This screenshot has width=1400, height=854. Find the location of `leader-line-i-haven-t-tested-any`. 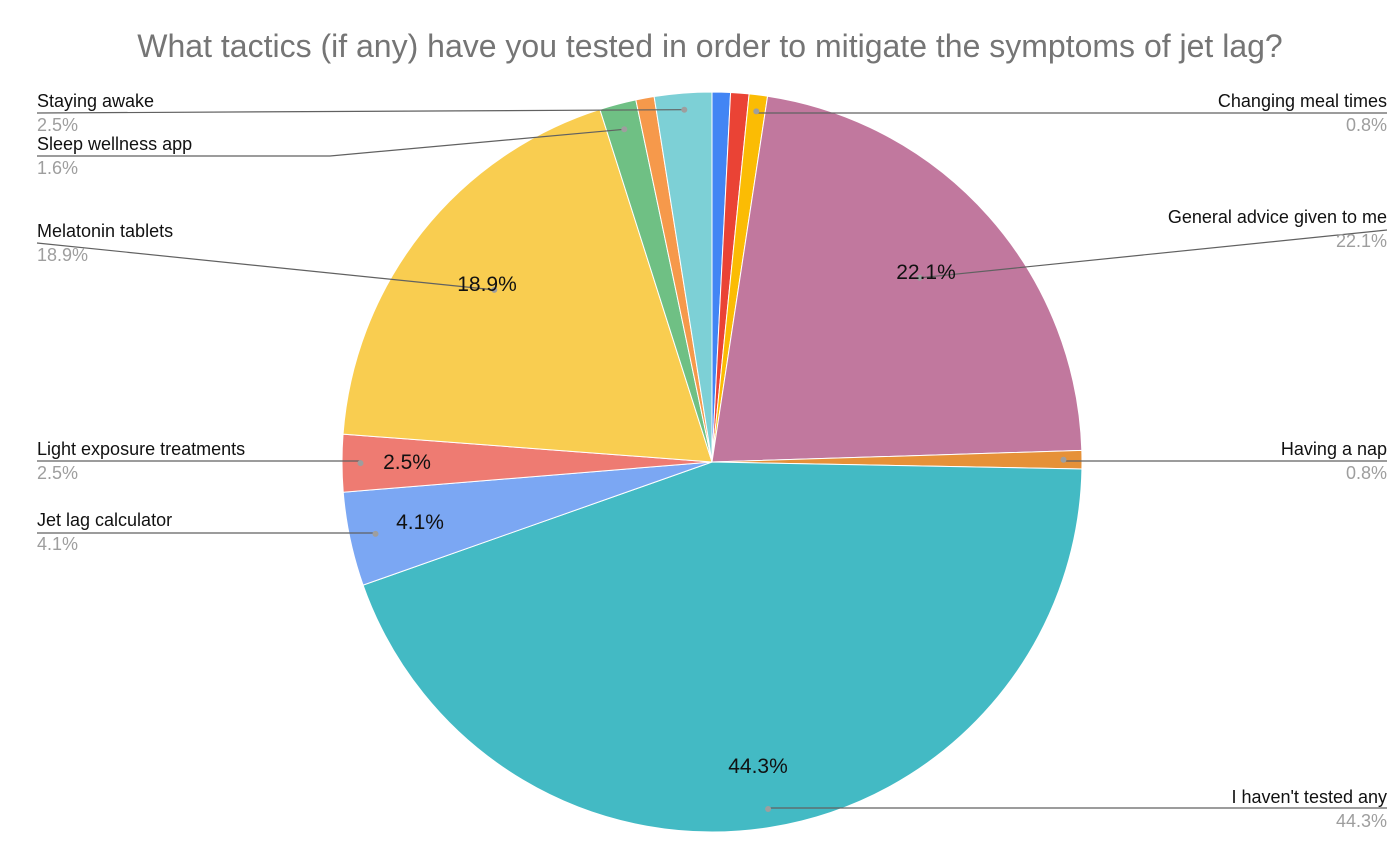

leader-line-i-haven-t-tested-any is located at coordinates (1077, 808).